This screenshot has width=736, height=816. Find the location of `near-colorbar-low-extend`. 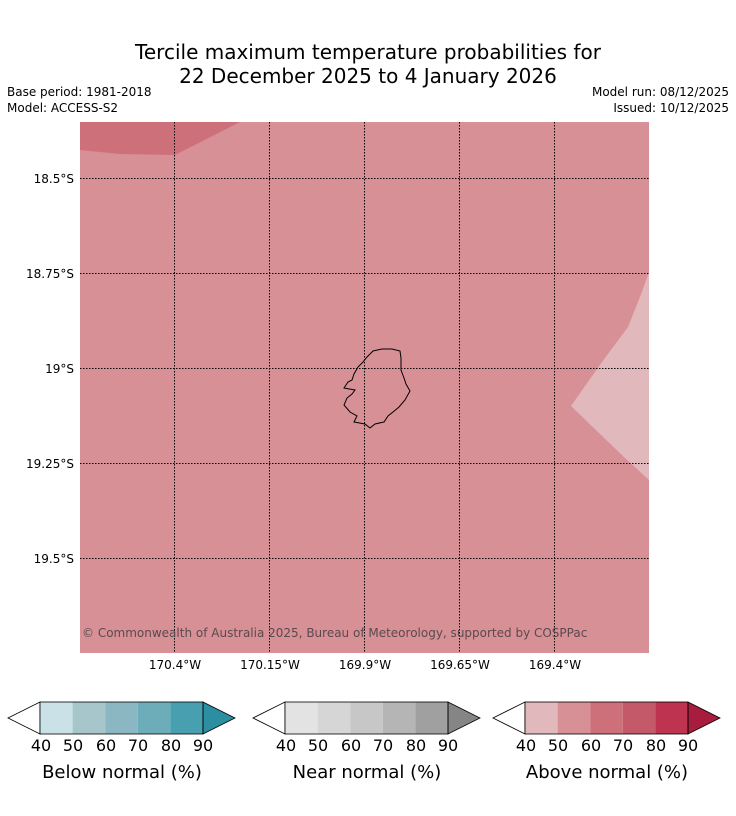

near-colorbar-low-extend is located at coordinates (269, 718).